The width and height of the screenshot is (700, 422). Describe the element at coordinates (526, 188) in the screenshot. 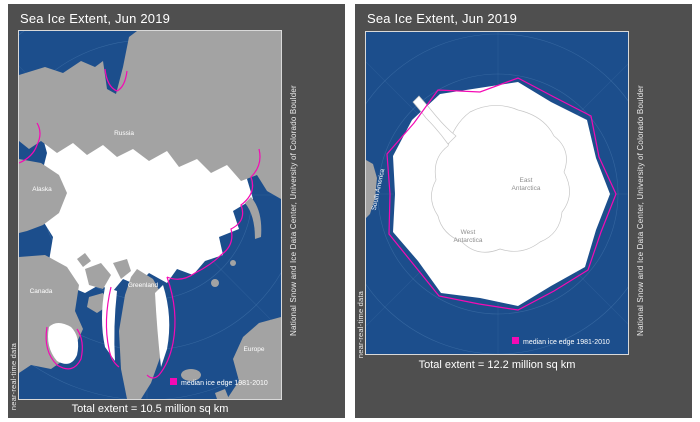

I see `label-east-antarctica-2: Antarctica` at that location.